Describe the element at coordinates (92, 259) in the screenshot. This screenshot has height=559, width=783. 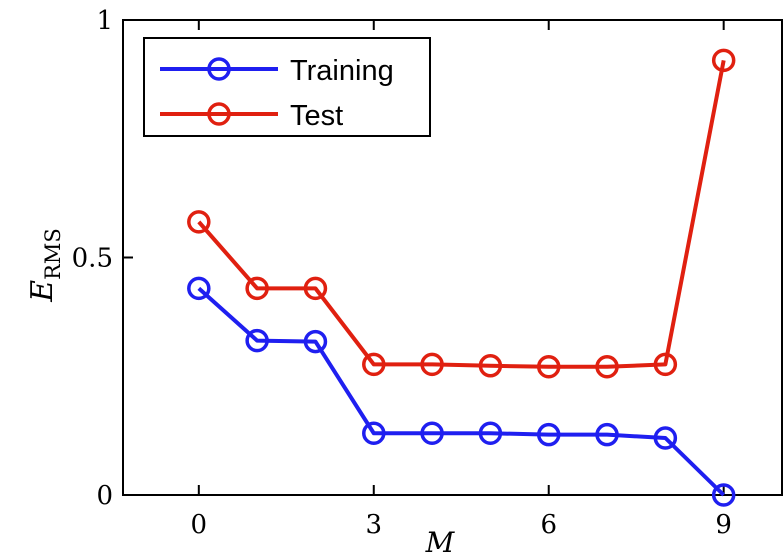
I see `y-tick-label: 0.5` at that location.